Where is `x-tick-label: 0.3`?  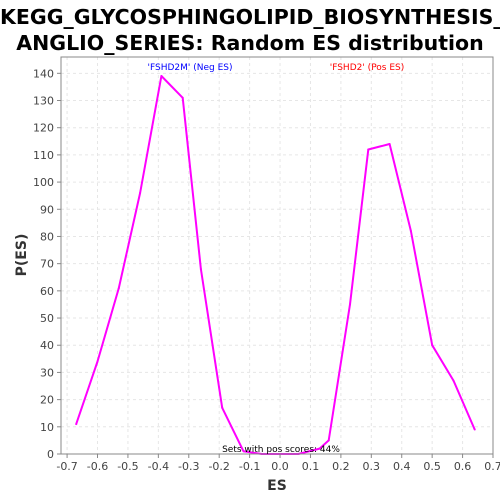
x-tick-label: 0.3 is located at coordinates (372, 466).